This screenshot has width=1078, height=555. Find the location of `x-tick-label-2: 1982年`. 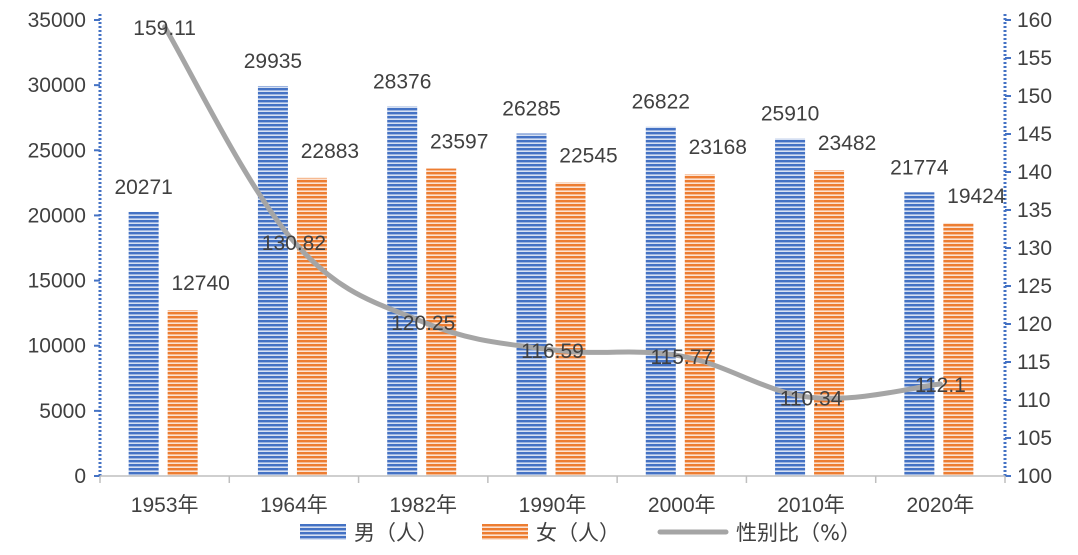

x-tick-label-2: 1982年 is located at coordinates (423, 505).